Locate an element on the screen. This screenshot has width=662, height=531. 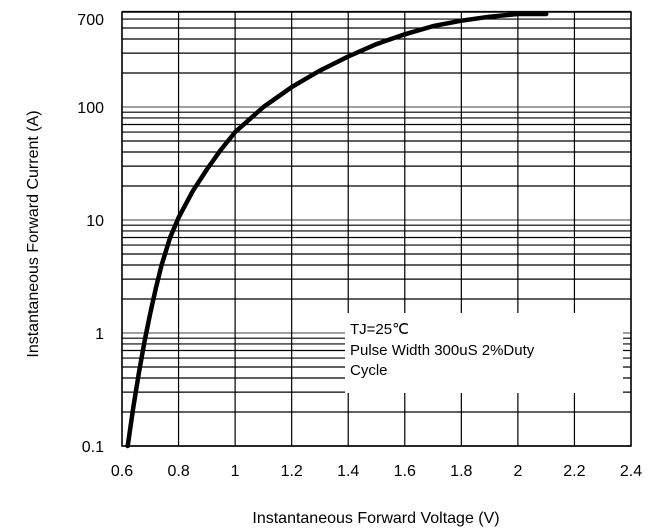
y-axis-title: Instantaneous Forward Current (A) is located at coordinates (33, 233).